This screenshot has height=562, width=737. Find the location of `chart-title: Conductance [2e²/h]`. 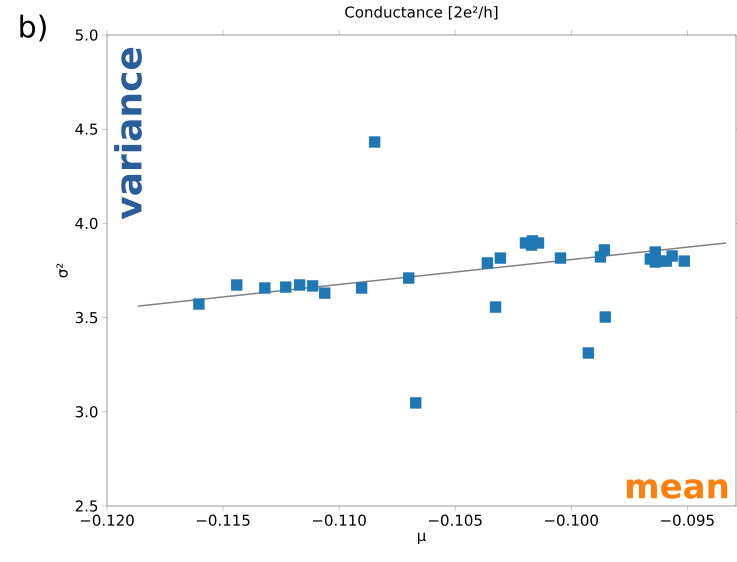

chart-title: Conductance [2e²/h] is located at coordinates (421, 13).